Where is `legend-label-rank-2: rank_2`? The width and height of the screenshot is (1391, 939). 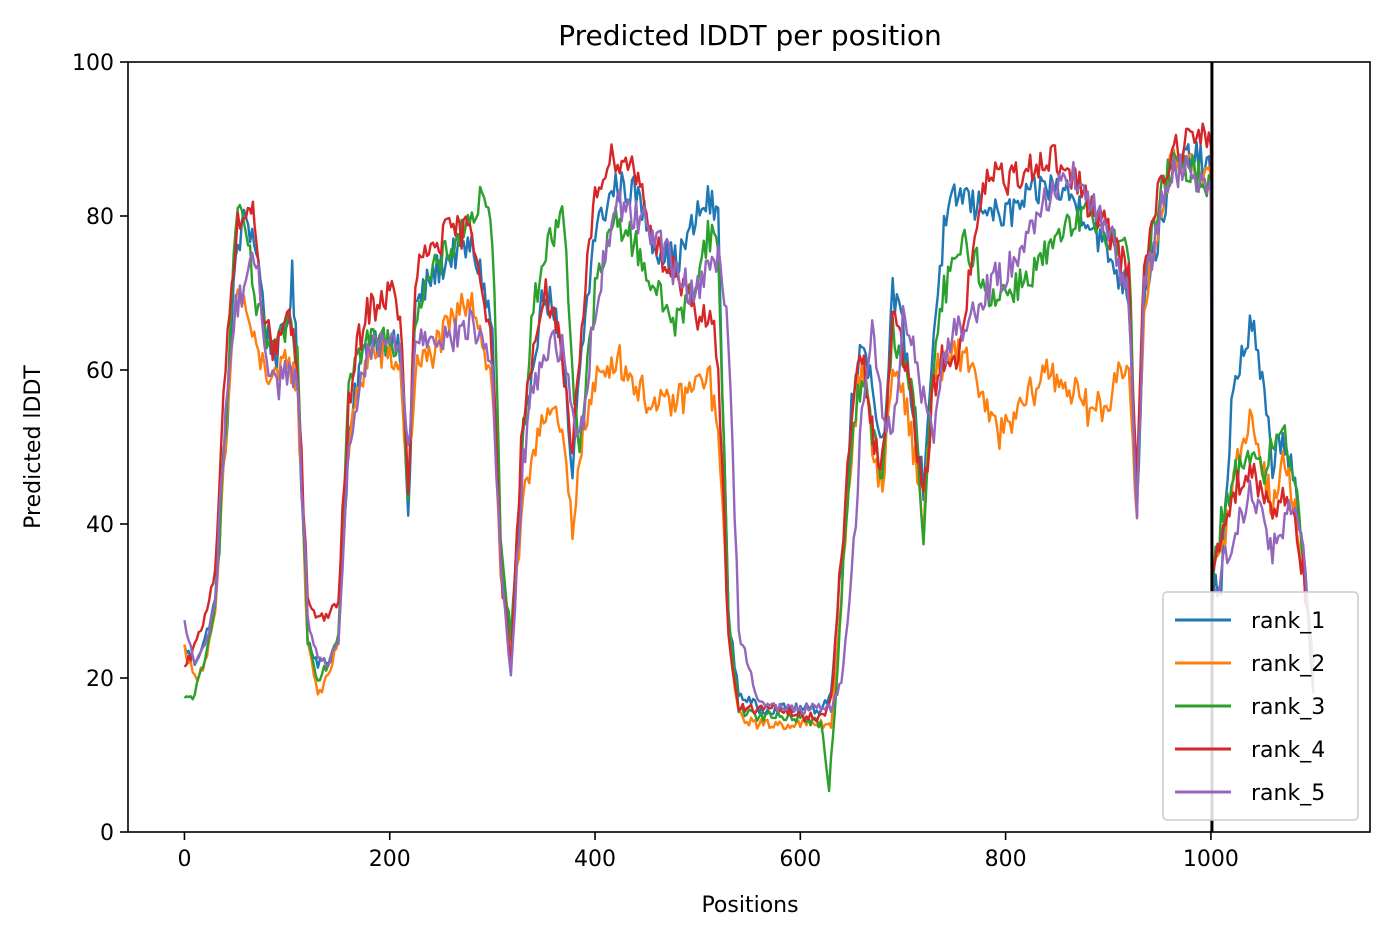 legend-label-rank-2: rank_2 is located at coordinates (1288, 664).